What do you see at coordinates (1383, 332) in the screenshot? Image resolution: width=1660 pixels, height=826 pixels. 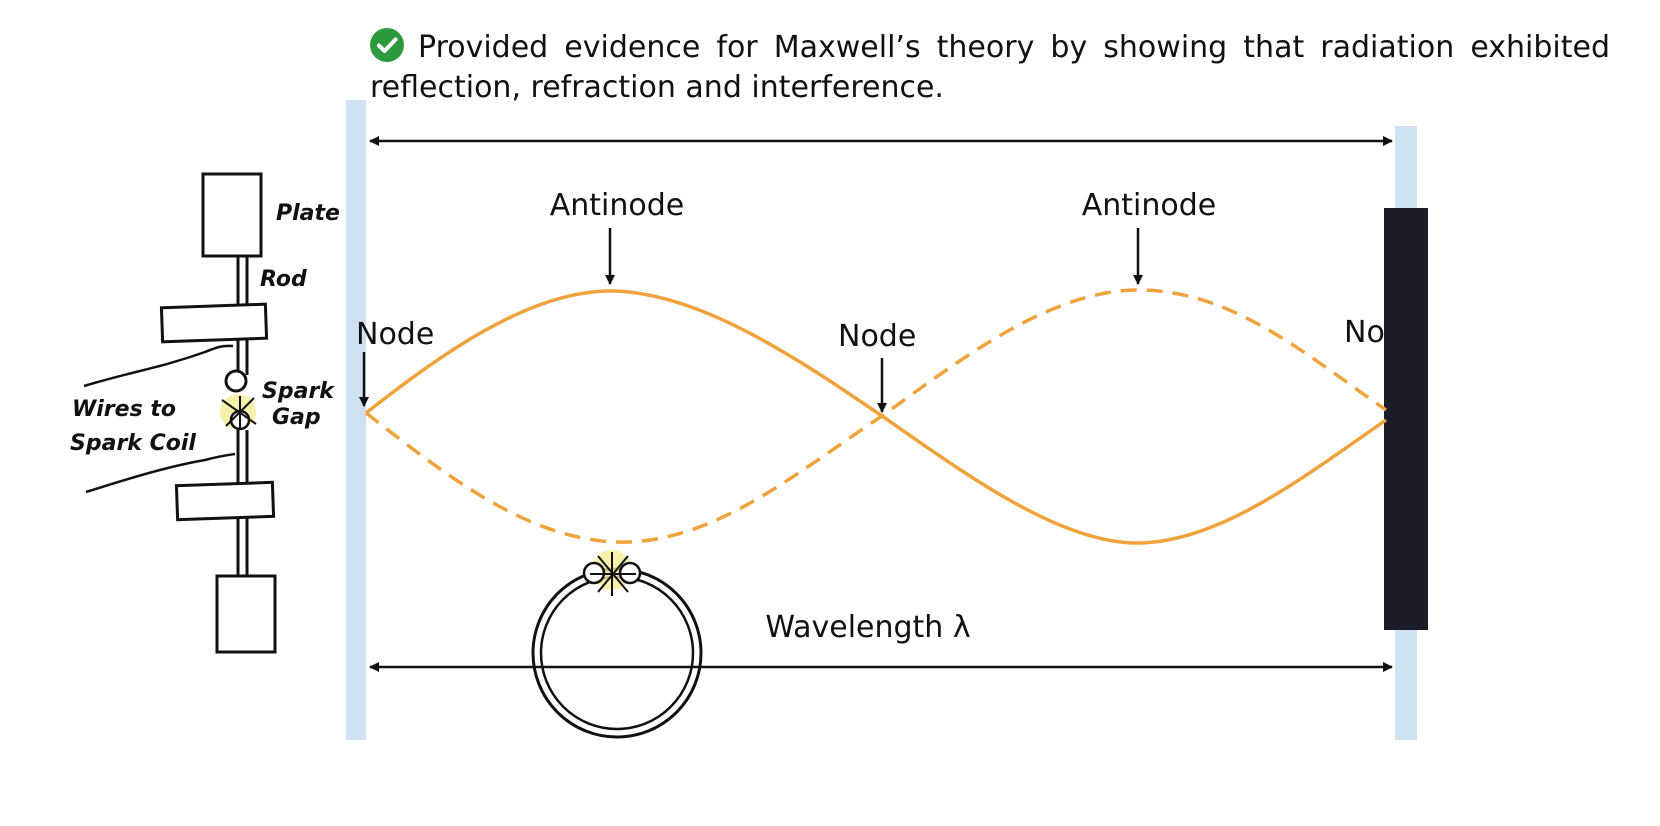 I see `node-right-label: Node` at bounding box center [1383, 332].